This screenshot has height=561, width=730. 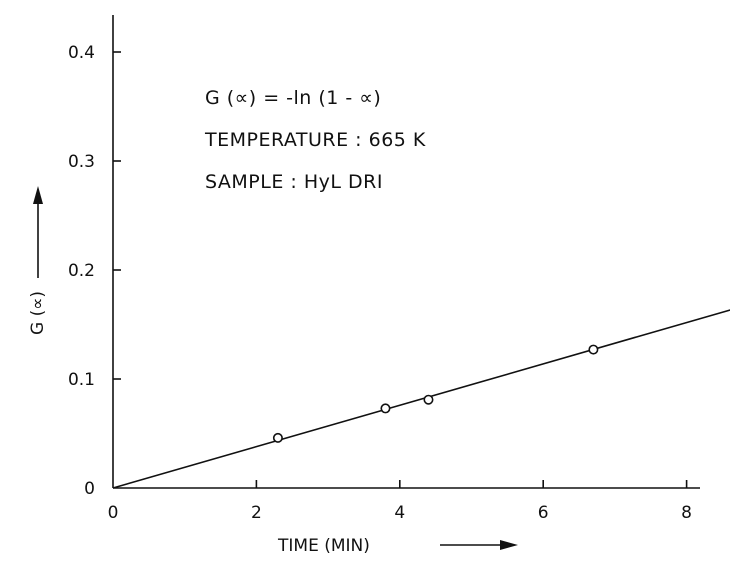 I want to click on y-ticks: 0 0.1 0.2 0.3 0.4, so click(x=94, y=271).